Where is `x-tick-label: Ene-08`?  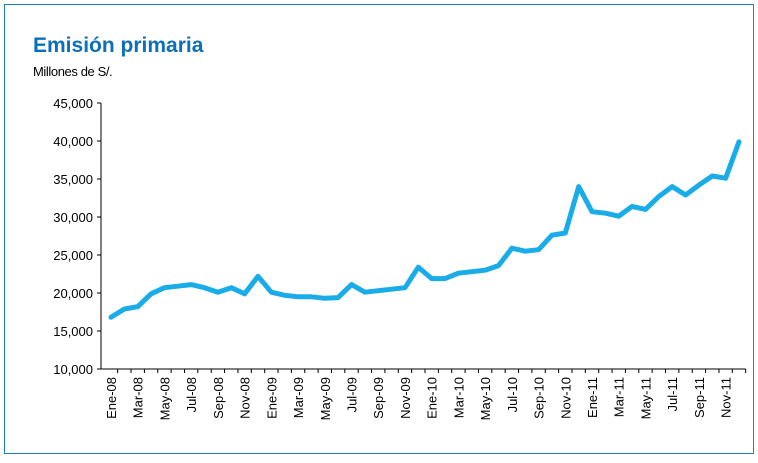 x-tick-label: Ene-08 is located at coordinates (111, 398).